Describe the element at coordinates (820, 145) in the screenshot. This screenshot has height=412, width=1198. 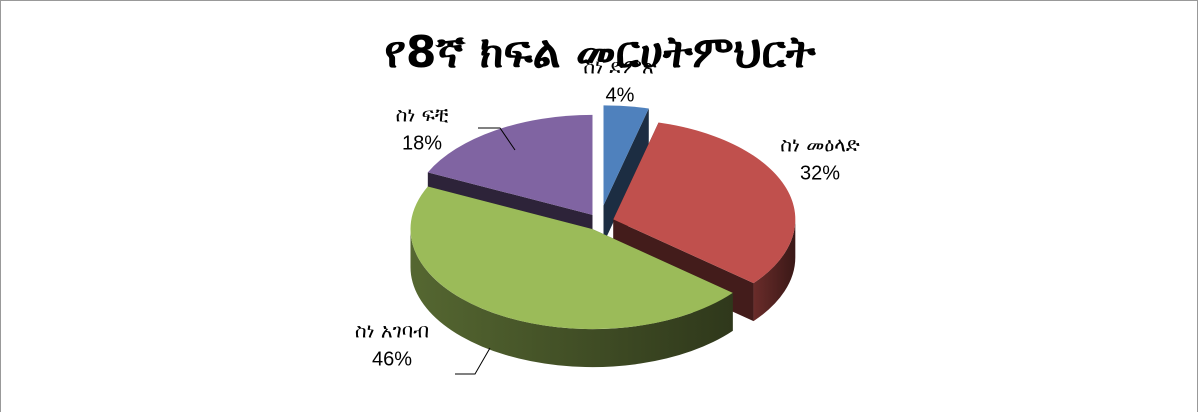
I see `category-label: ስነ መዕላድ` at that location.